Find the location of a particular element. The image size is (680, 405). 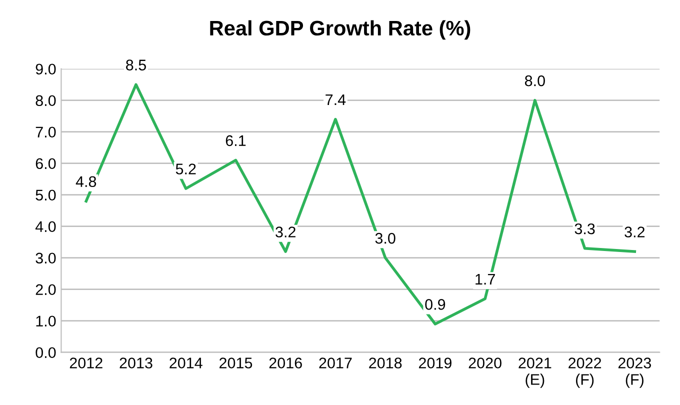

y-tick-label: 3.0 is located at coordinates (46, 258).